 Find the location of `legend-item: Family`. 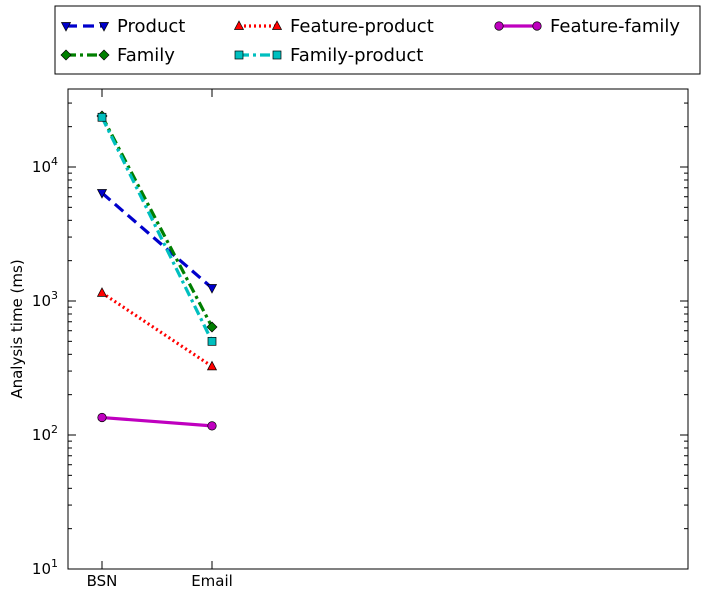

legend-item: Family is located at coordinates (117, 55).